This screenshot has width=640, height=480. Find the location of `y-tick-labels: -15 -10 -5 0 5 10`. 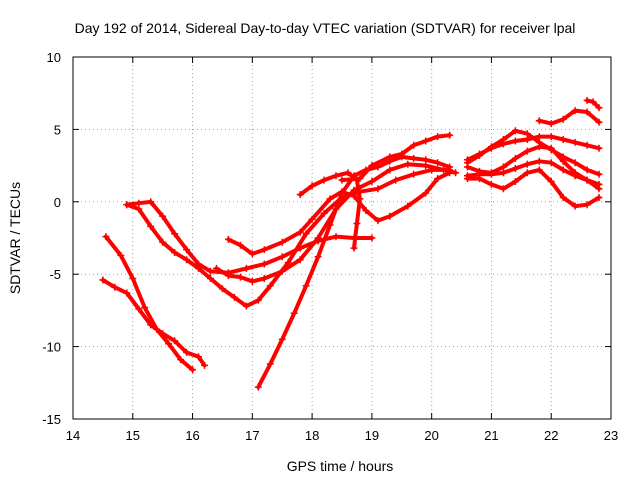

y-tick-labels: -15 -10 -5 0 5 10 is located at coordinates (51, 238).